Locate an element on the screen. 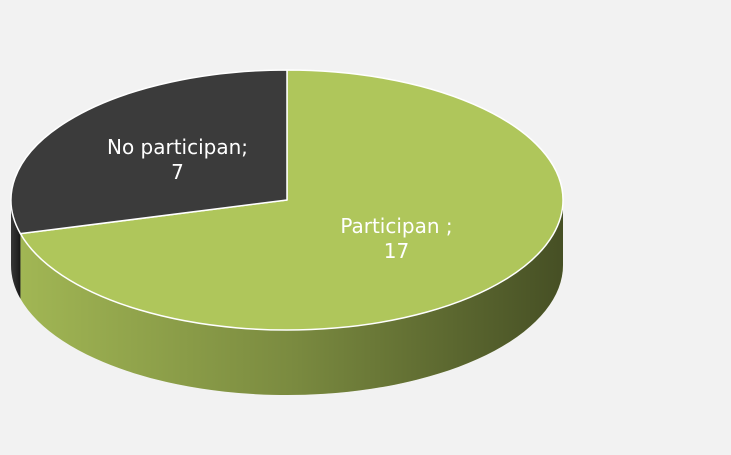 This screenshot has height=455, width=731. data-label-value: 17 is located at coordinates (396, 251).